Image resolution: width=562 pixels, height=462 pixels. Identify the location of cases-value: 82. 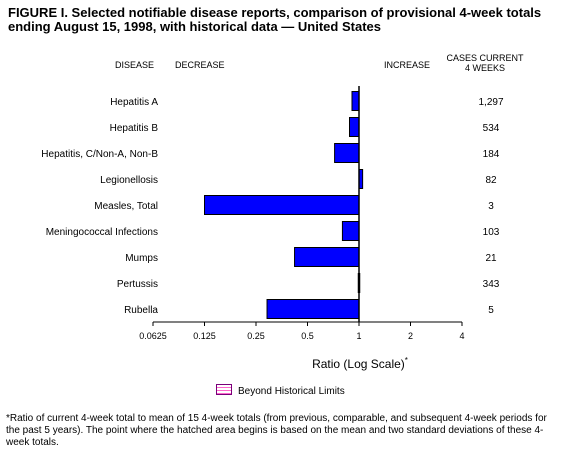
(491, 180).